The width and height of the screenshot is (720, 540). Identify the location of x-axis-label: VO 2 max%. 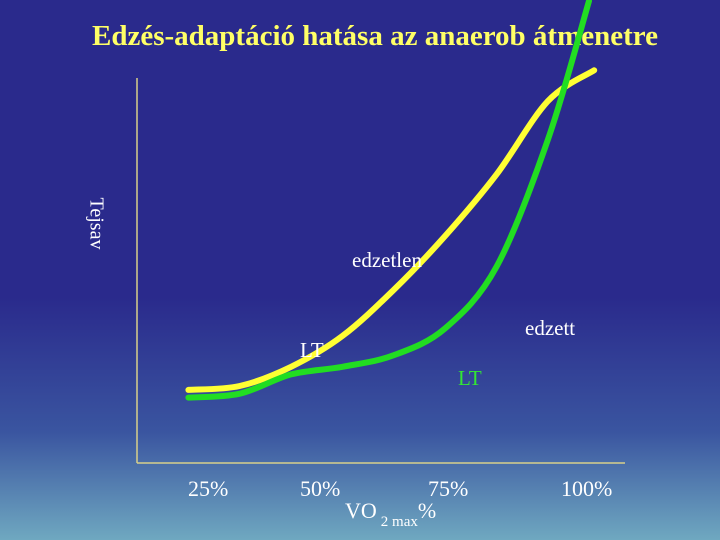
(391, 514).